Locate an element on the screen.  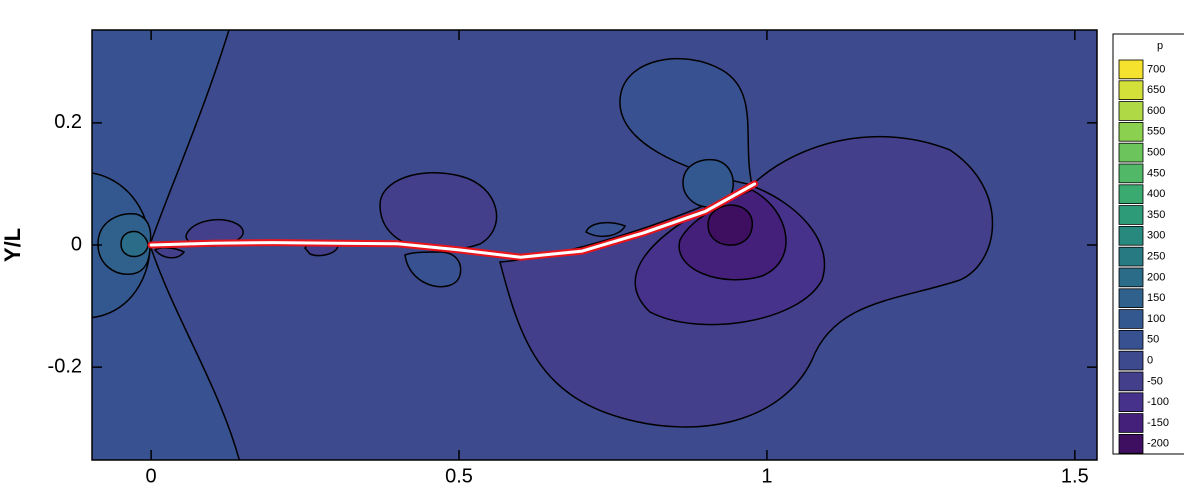
filament is located at coordinates (453, 220).